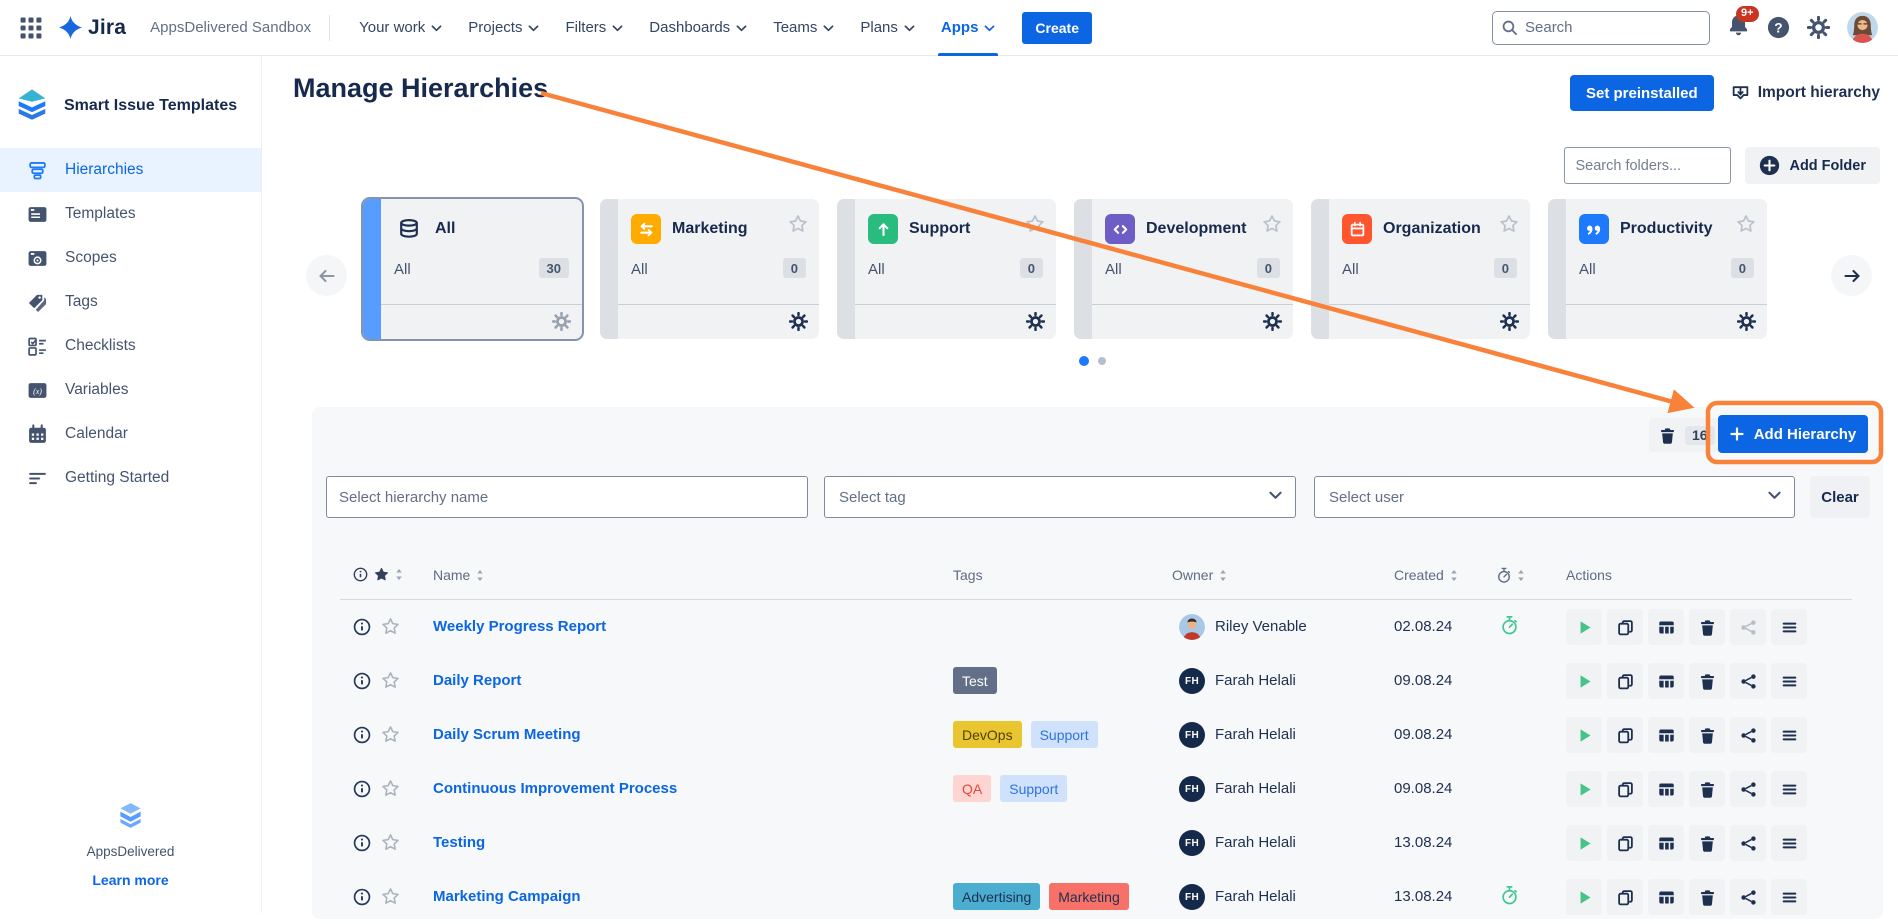 The image size is (1898, 924). Describe the element at coordinates (1084, 361) in the screenshot. I see `carousel-dot-active` at that location.